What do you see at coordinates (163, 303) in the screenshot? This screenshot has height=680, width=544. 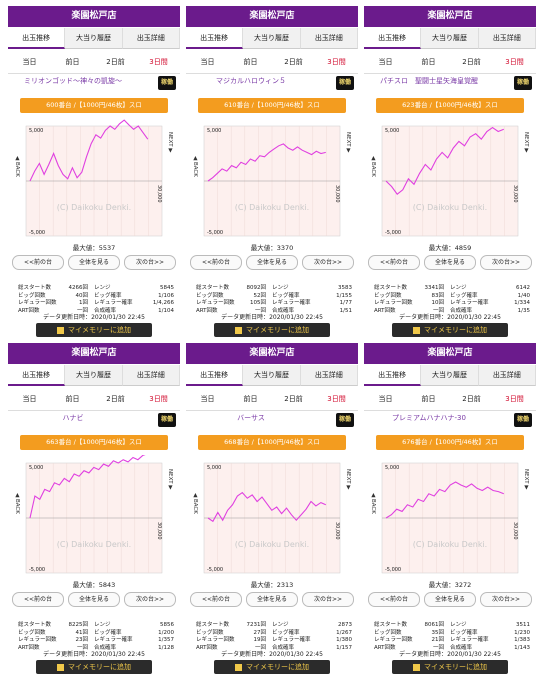 I see `stat-value: 1/4,266` at bounding box center [163, 303].